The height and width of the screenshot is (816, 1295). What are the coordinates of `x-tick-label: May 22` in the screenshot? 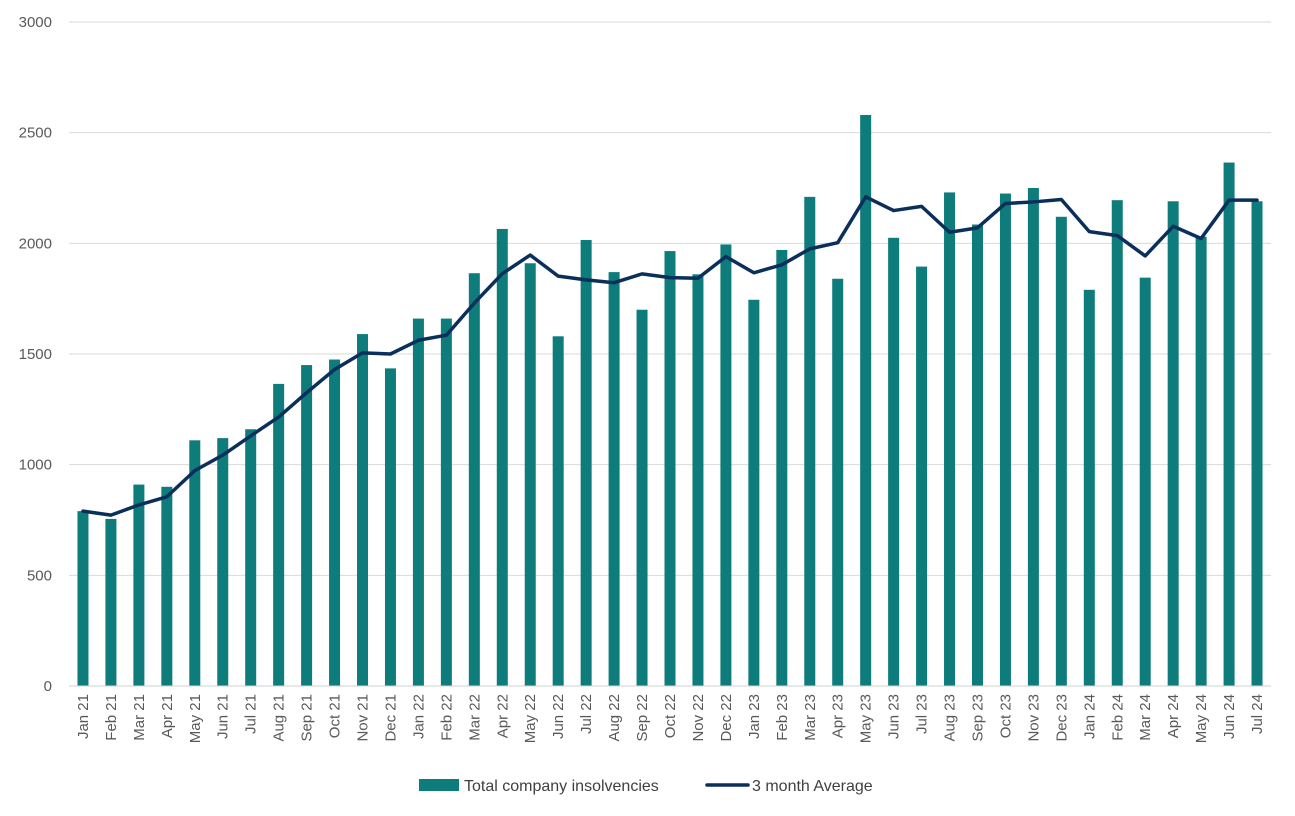 It's located at (530, 718).